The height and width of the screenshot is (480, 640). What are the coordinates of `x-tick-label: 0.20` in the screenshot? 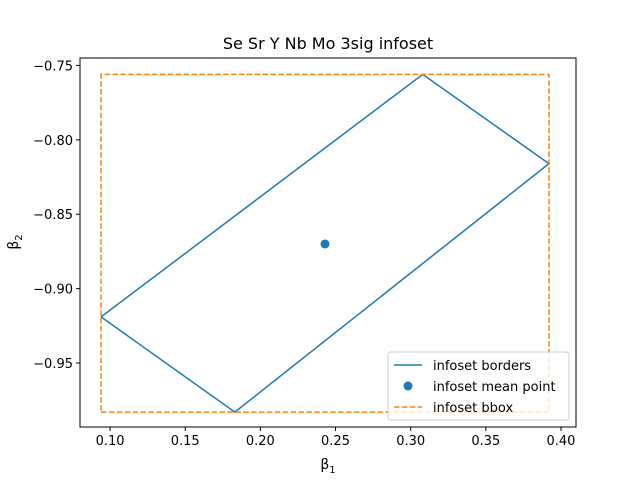 It's located at (260, 441).